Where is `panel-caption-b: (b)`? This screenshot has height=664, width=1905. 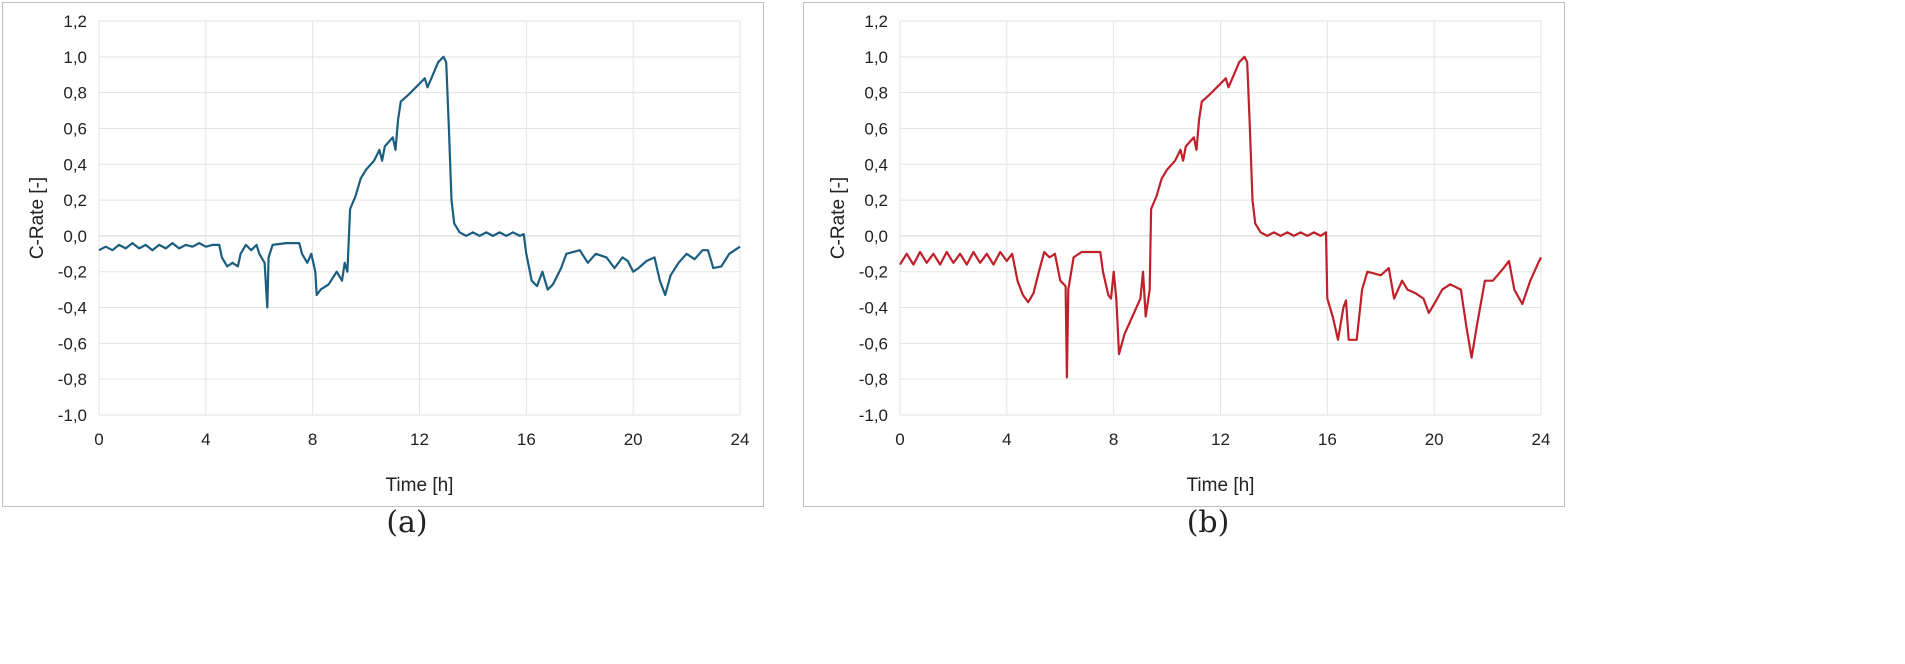 panel-caption-b: (b) is located at coordinates (1208, 522).